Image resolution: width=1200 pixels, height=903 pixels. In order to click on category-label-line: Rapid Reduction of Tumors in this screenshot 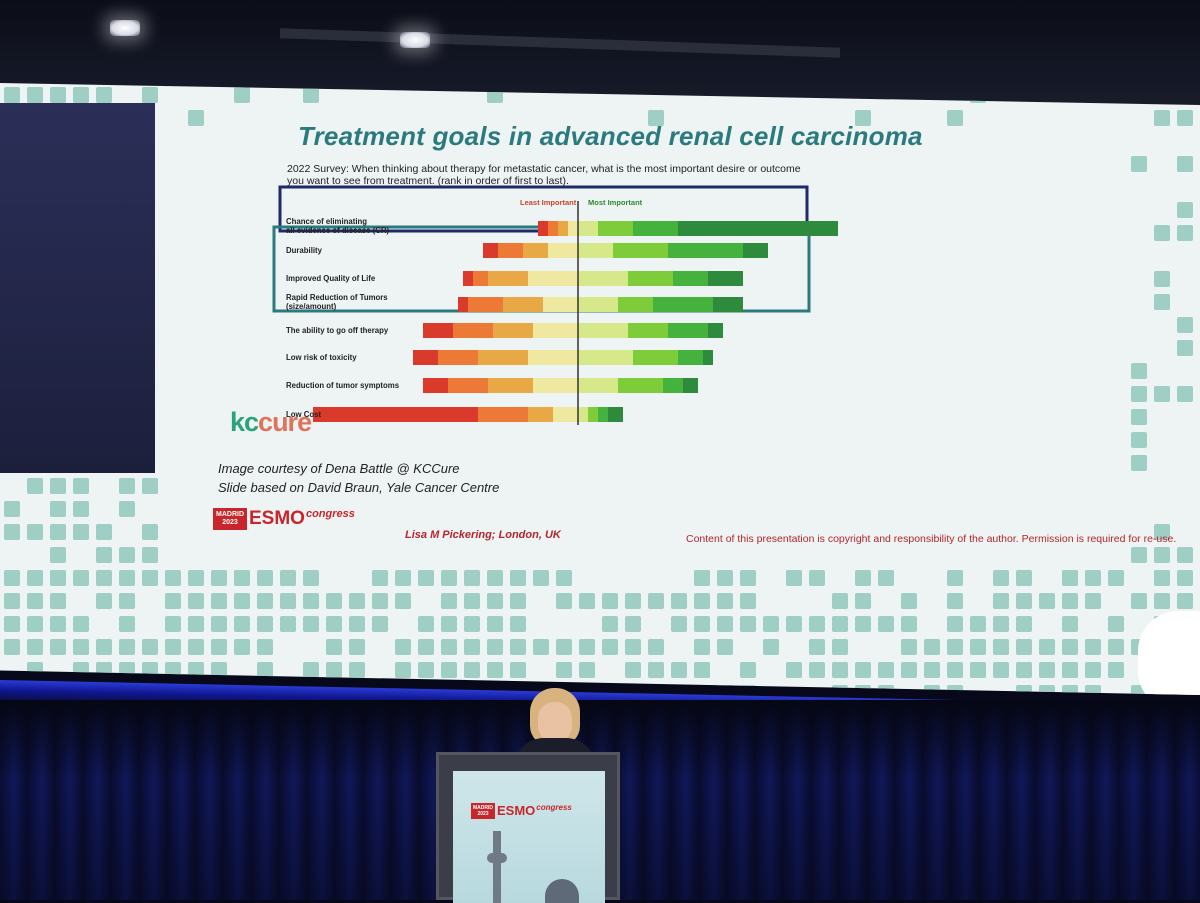, I will do `click(337, 297)`.